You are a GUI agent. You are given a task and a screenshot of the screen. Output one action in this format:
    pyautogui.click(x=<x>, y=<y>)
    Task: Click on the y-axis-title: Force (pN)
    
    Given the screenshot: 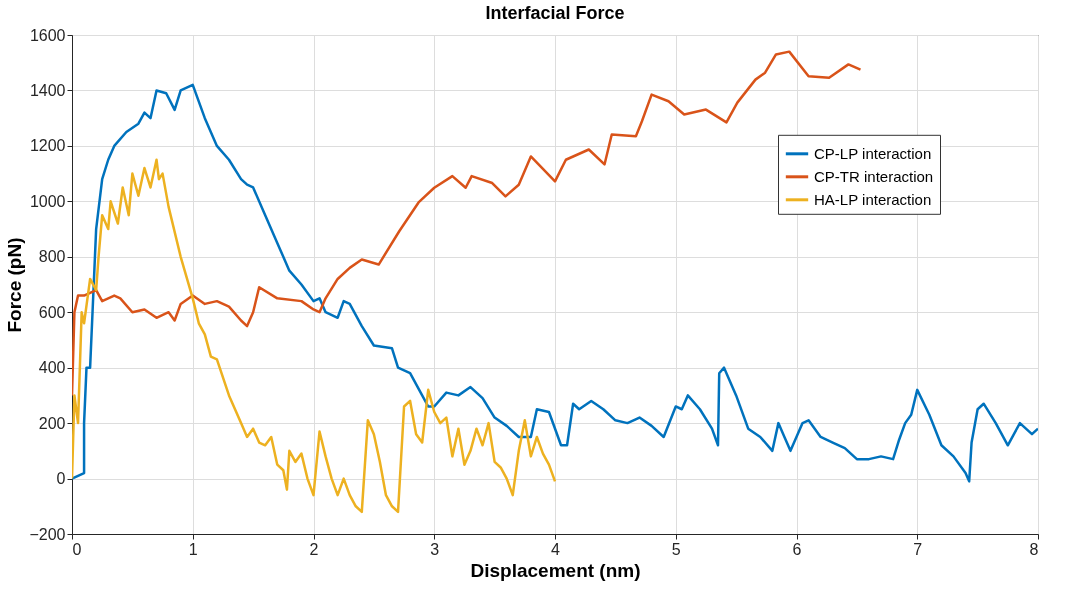 What is the action you would take?
    pyautogui.click(x=15, y=285)
    